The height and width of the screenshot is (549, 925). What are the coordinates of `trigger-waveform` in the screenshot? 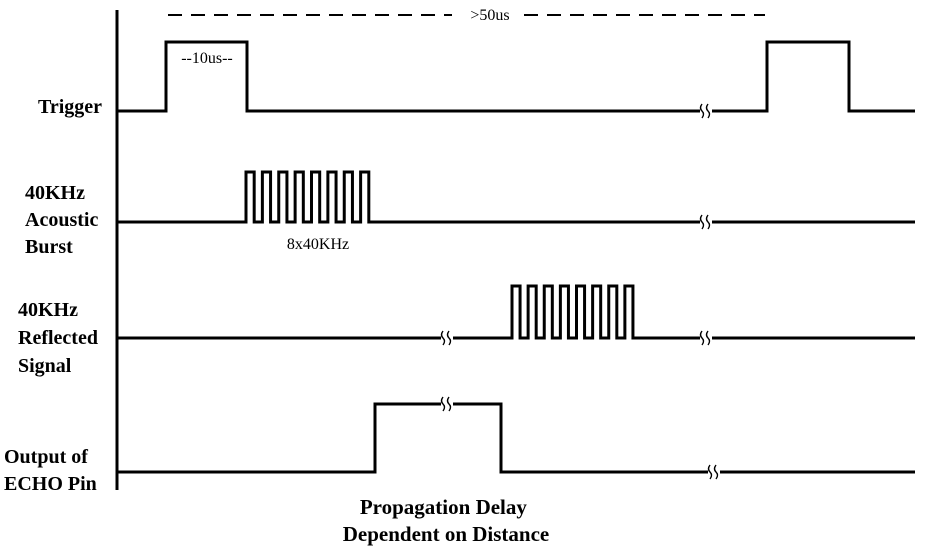 It's located at (516, 79).